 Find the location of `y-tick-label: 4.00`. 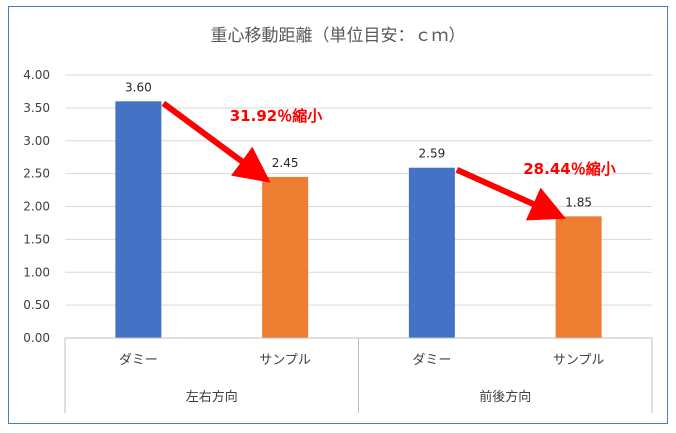

y-tick-label: 4.00 is located at coordinates (36, 75).